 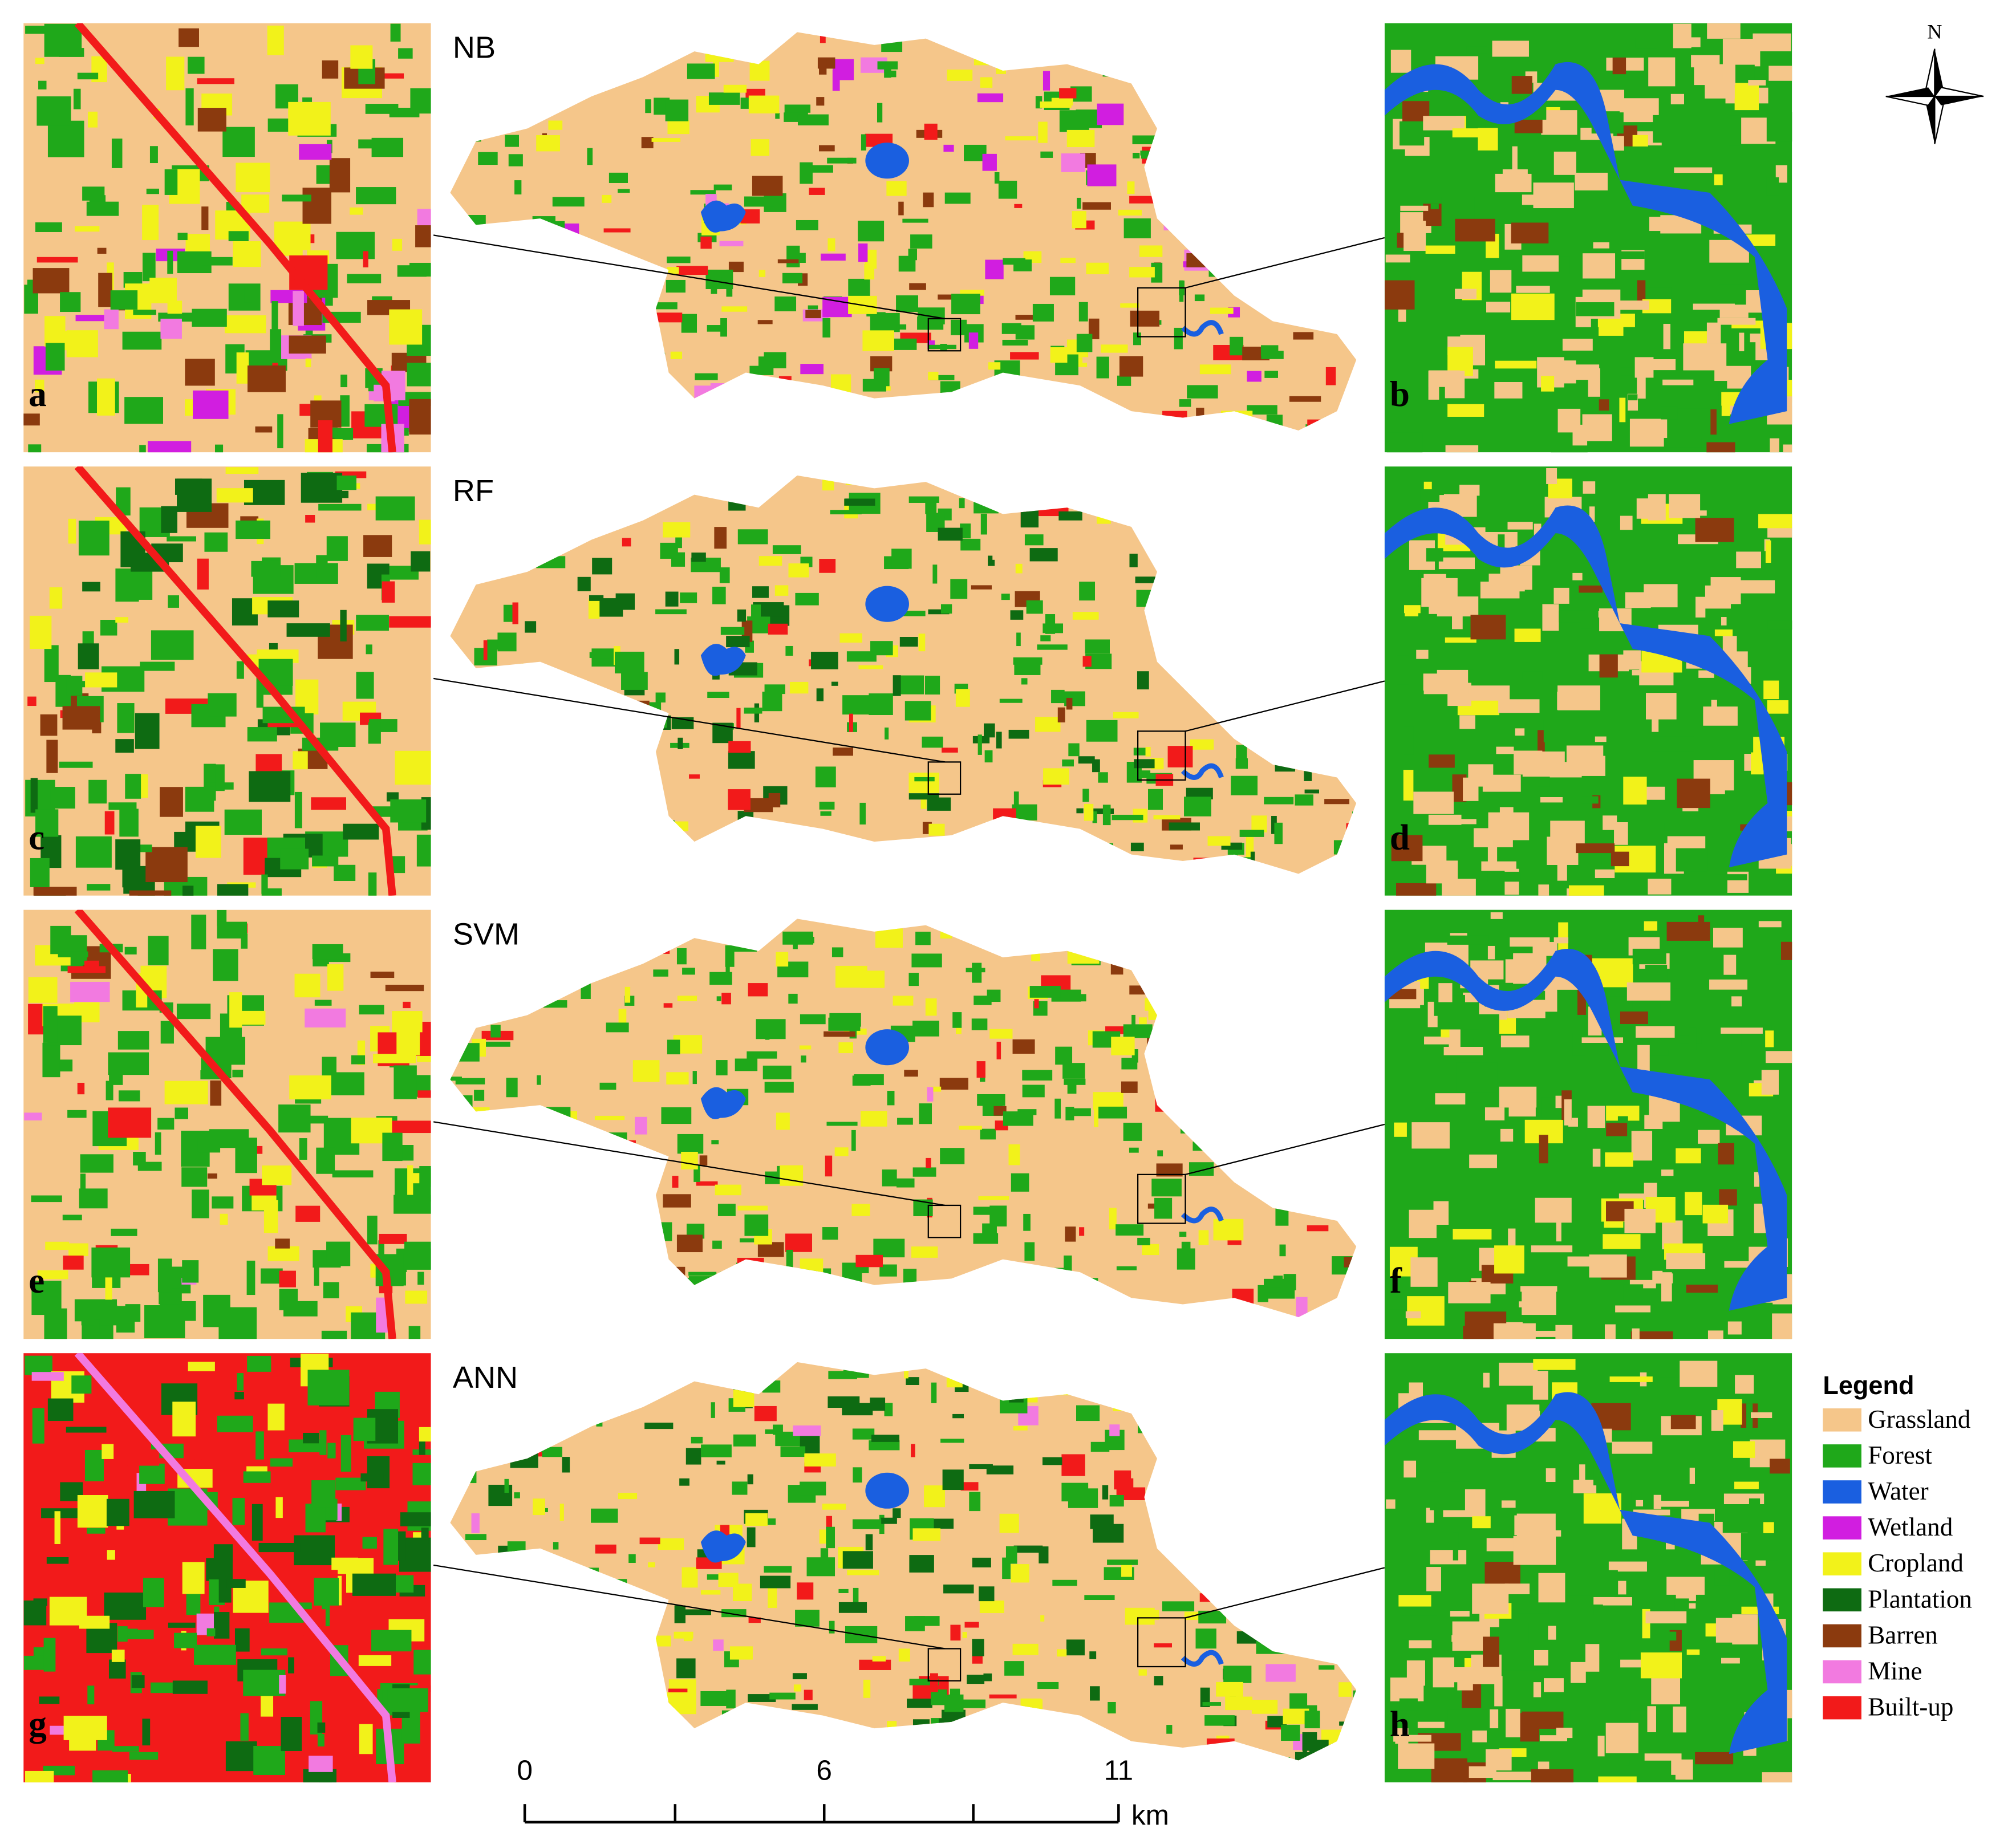 I want to click on north-arrow: N, so click(x=1934, y=82).